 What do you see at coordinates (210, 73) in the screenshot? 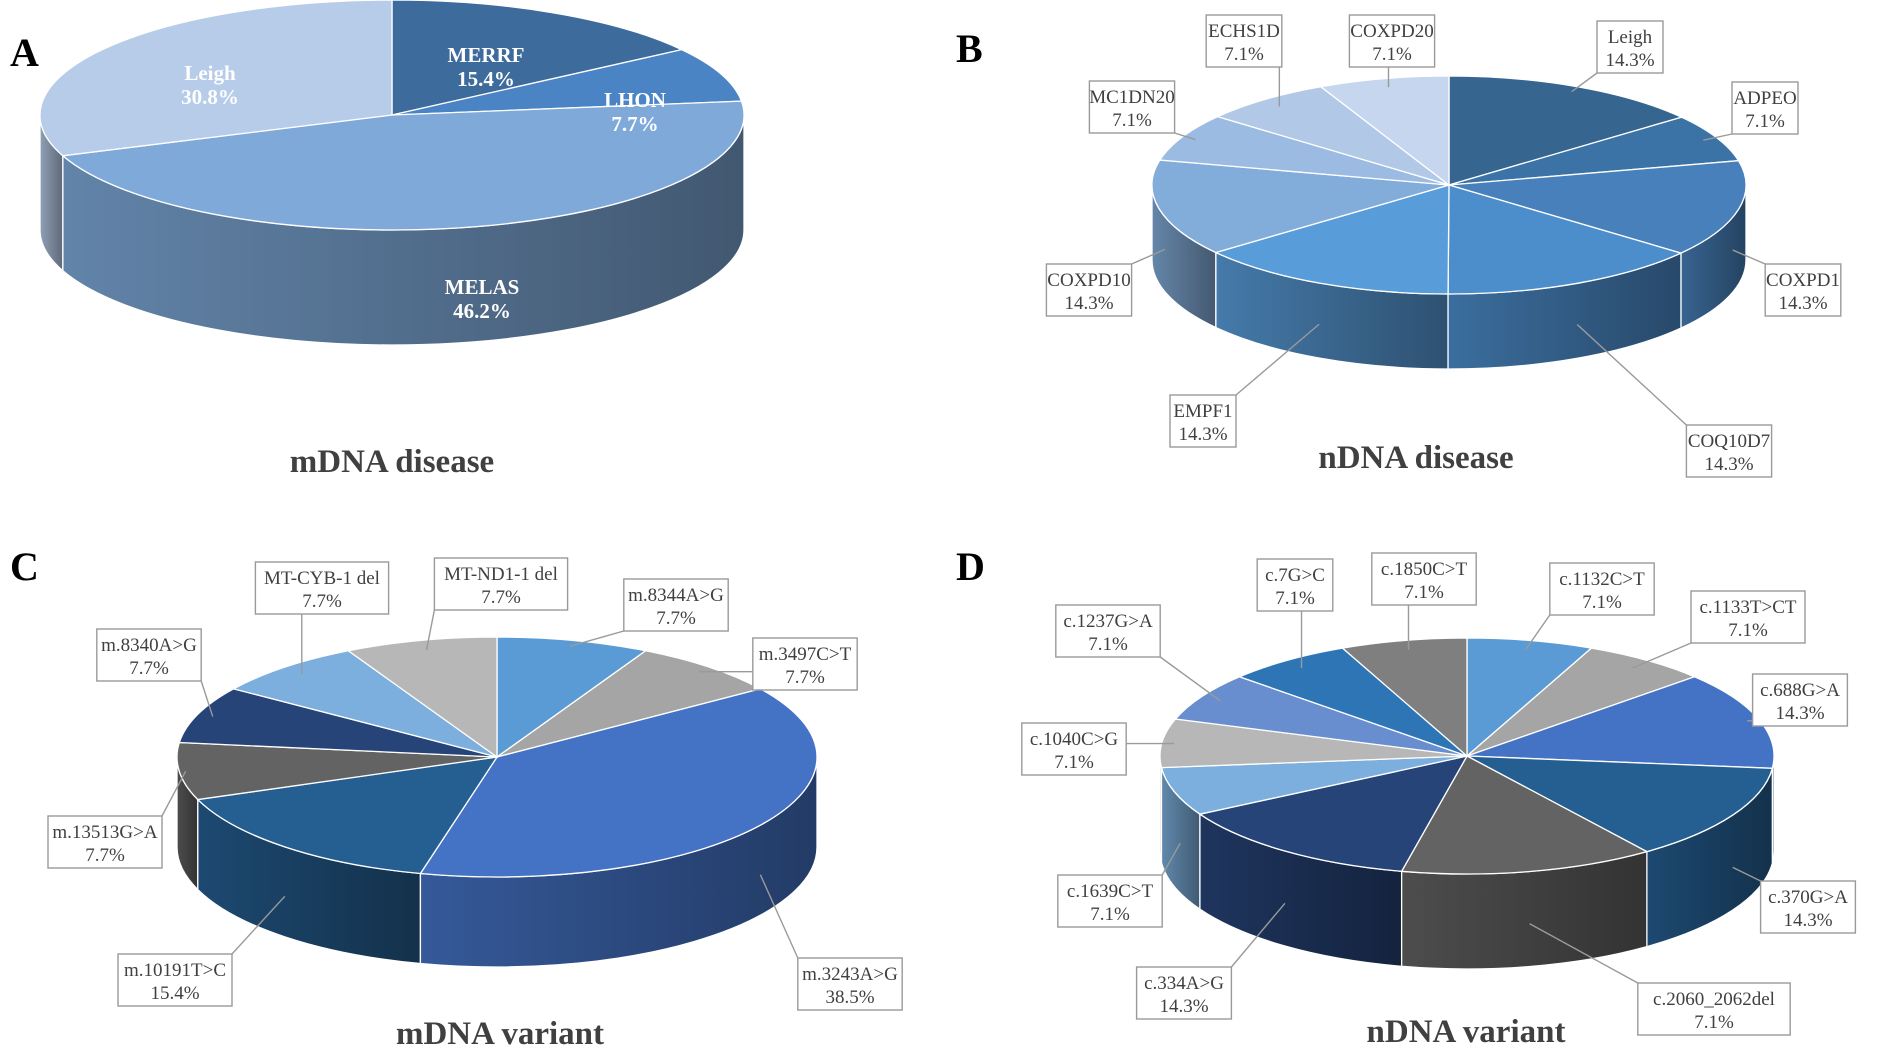
I see `slice-label: Leigh` at bounding box center [210, 73].